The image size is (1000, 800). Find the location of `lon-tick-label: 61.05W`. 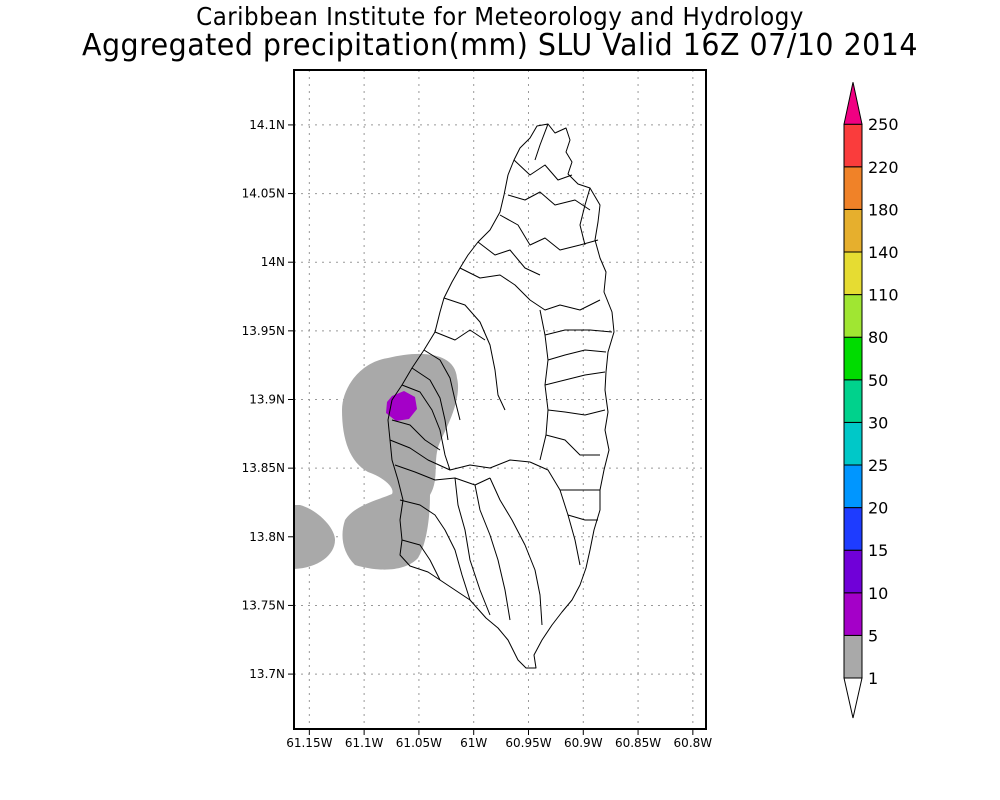

lon-tick-label: 61.05W is located at coordinates (419, 743).